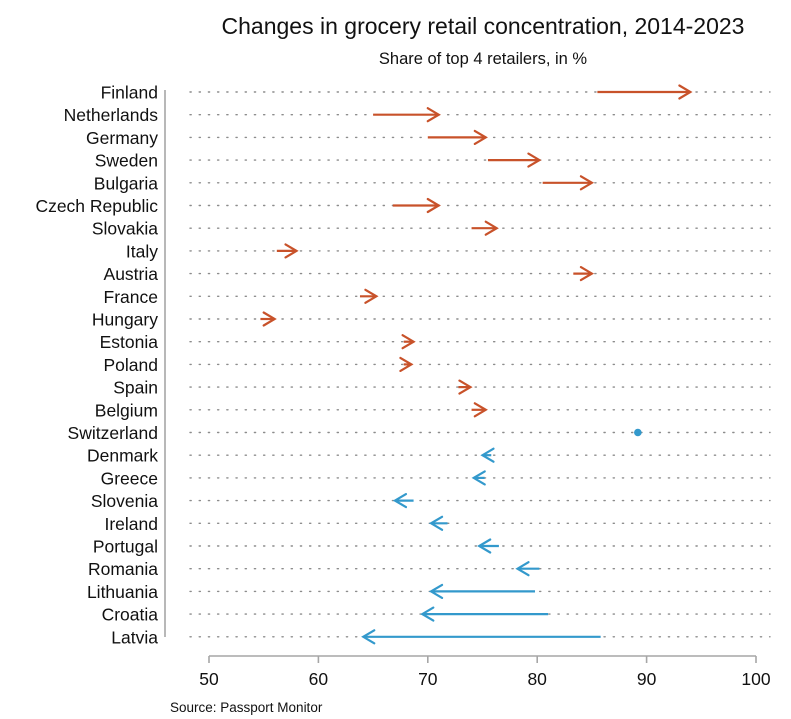  I want to click on category-label: Romania, so click(123, 569).